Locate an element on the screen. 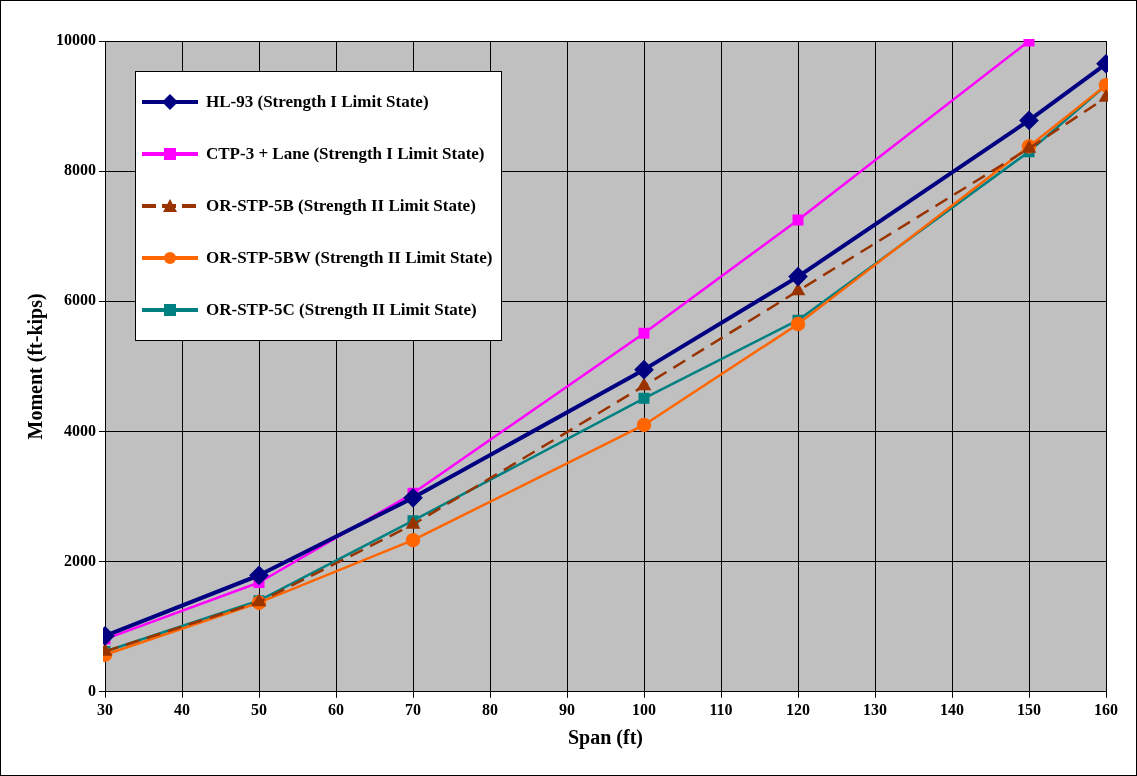  x-tick-label: 100 is located at coordinates (644, 709).